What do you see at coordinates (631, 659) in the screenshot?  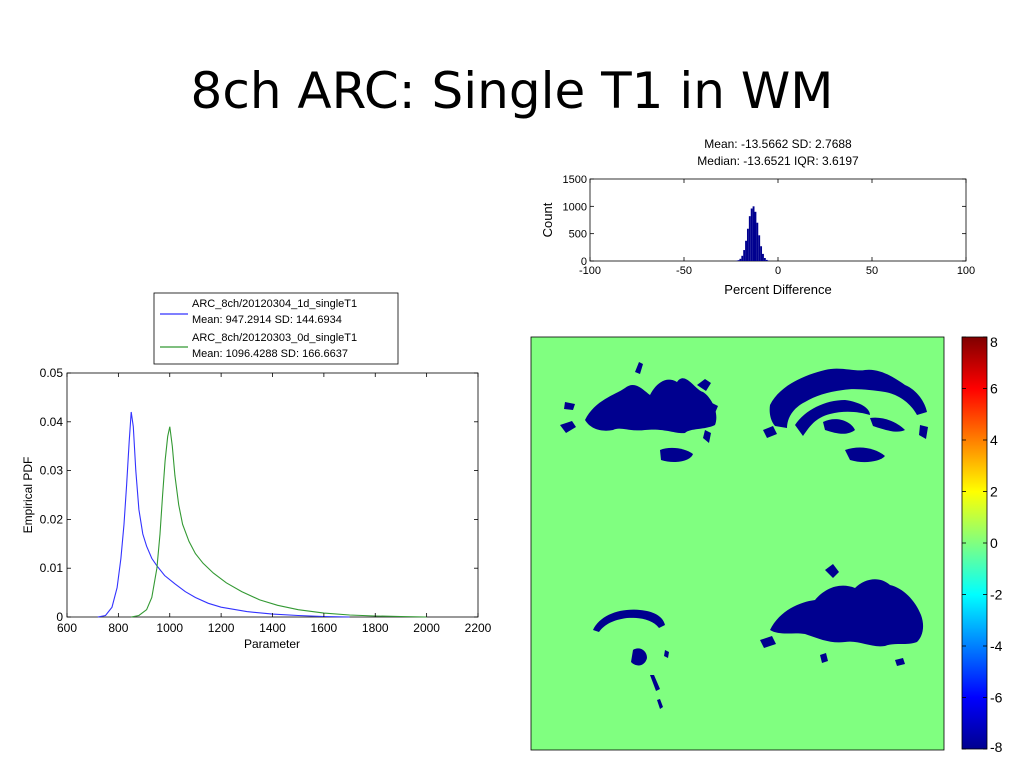 I see `wm-region-bottom-left` at bounding box center [631, 659].